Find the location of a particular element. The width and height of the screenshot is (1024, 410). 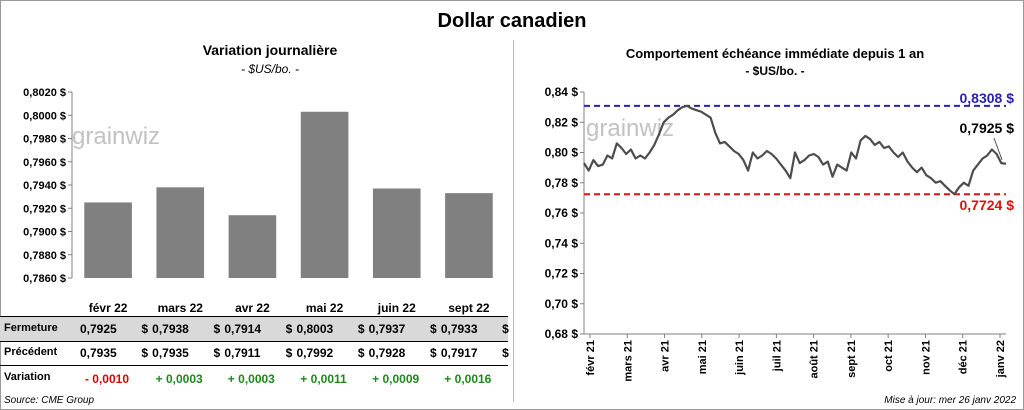

y-tick-label: 0,80 $ is located at coordinates (562, 153).